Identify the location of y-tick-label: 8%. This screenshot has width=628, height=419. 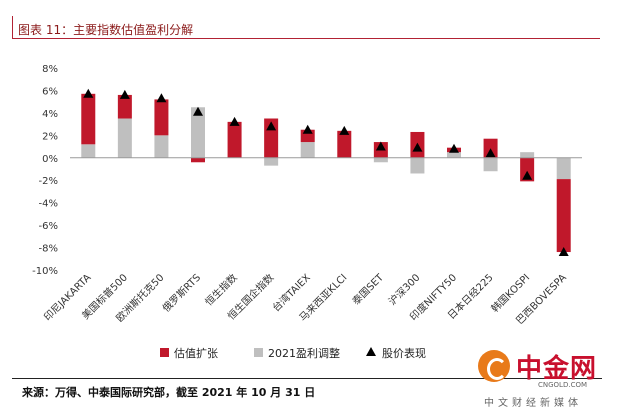
(50, 69).